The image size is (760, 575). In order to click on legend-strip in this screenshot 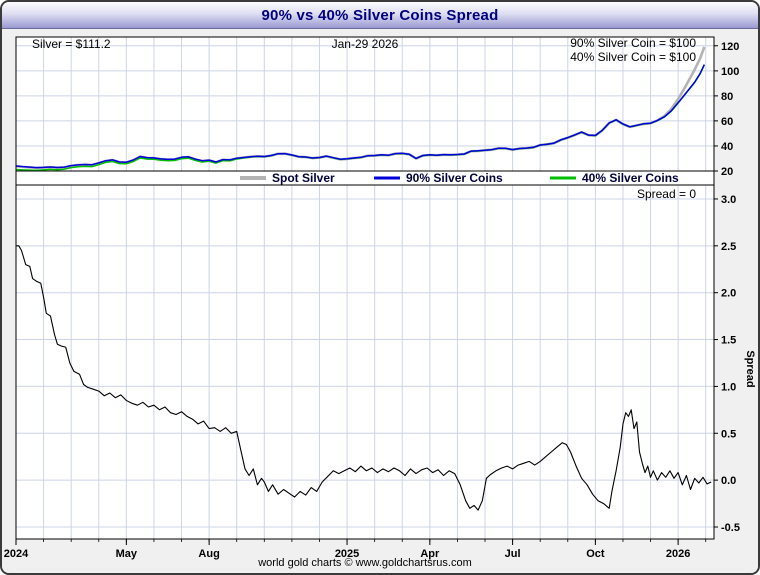, I will do `click(365, 178)`.